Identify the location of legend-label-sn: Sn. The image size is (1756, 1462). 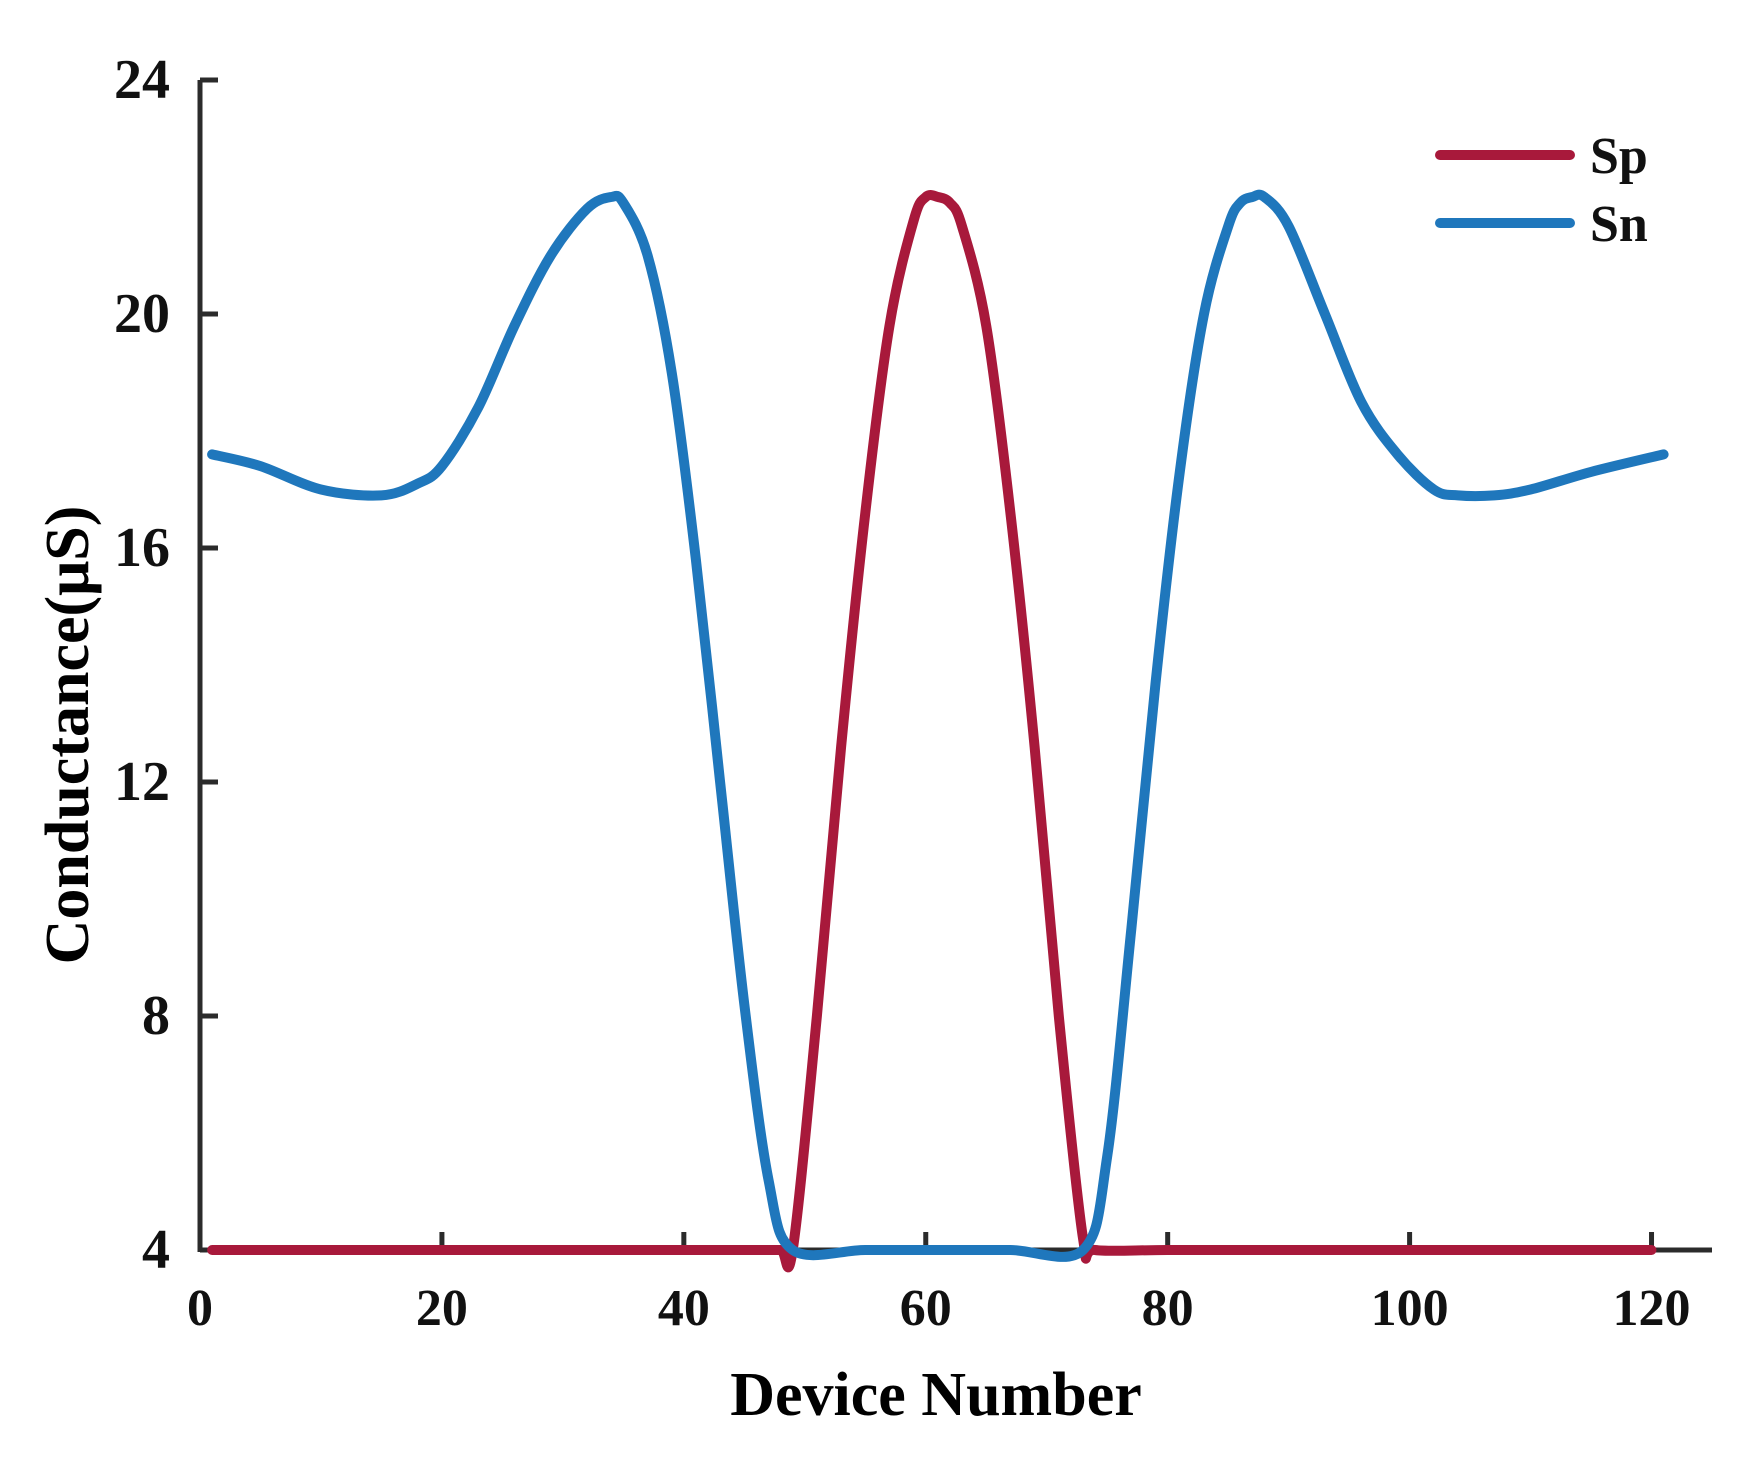
(1619, 224).